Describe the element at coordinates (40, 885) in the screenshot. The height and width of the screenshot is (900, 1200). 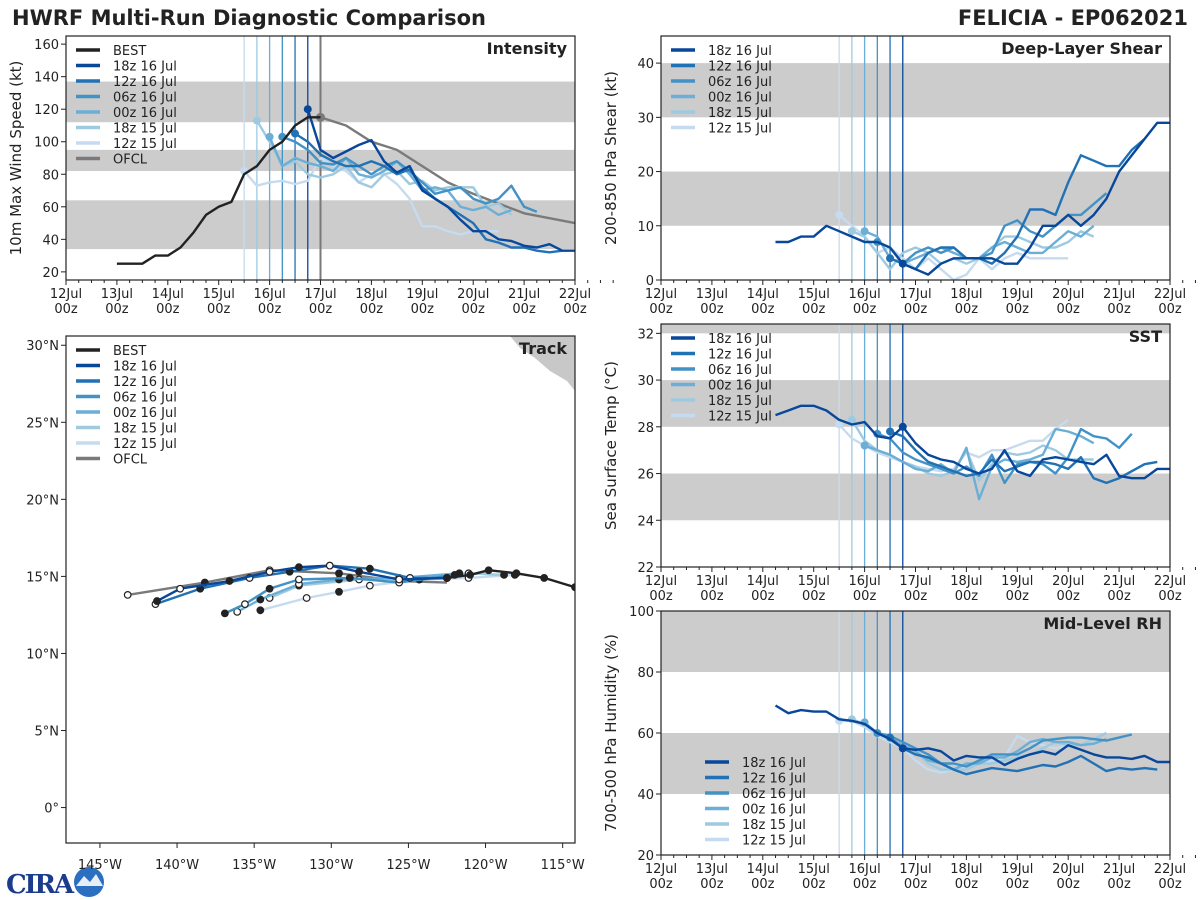
I see `svg-text: CIRA` at that location.